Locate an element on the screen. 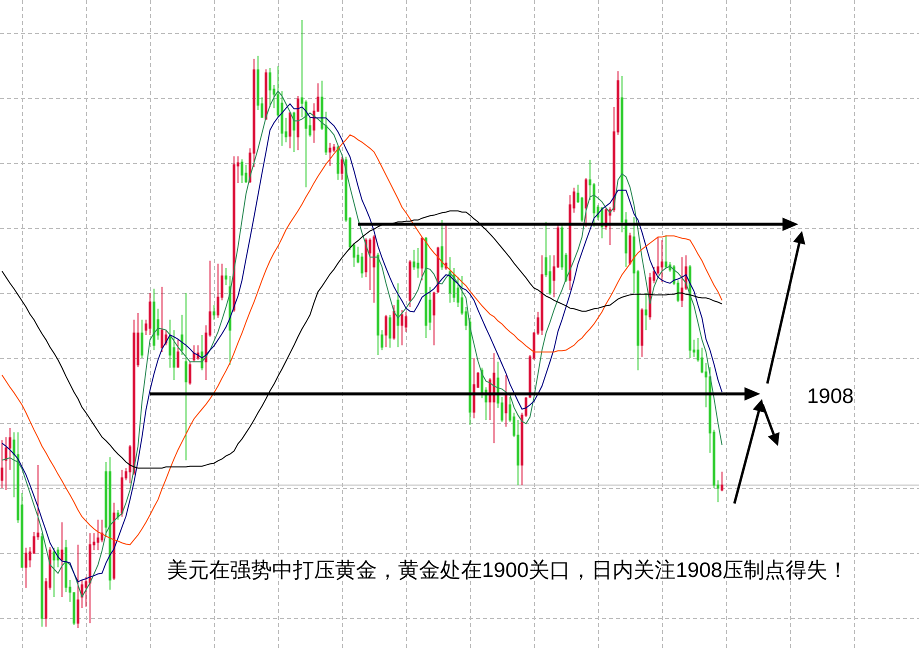 The height and width of the screenshot is (651, 919). text: 1908 is located at coordinates (830, 396).